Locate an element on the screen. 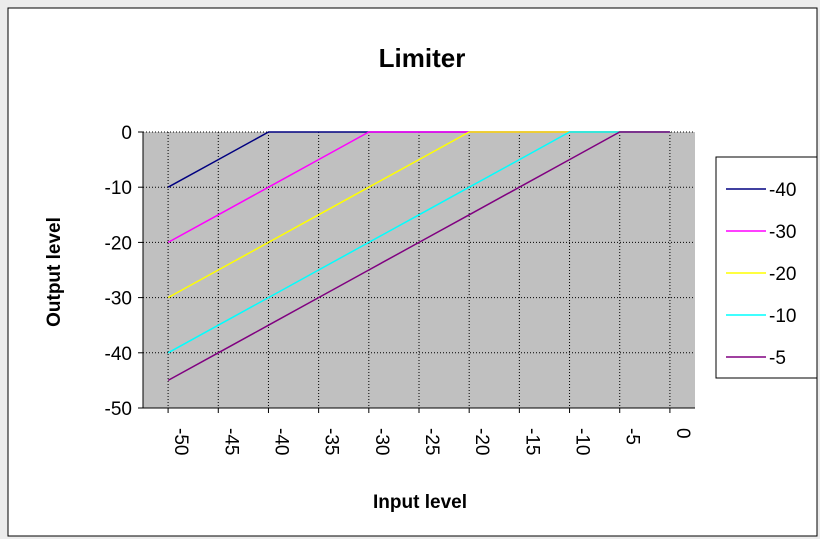  y-tick-label: -40 is located at coordinates (118, 354).